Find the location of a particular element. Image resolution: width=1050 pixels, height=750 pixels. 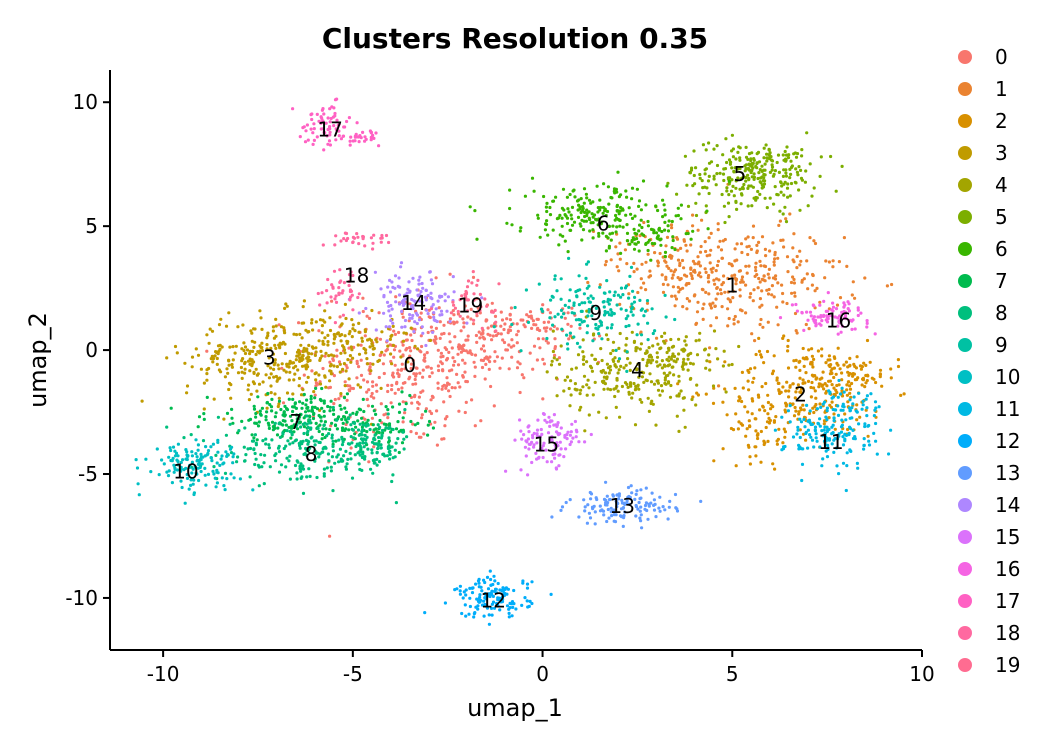

cluster-label-16: 16 is located at coordinates (838, 320).